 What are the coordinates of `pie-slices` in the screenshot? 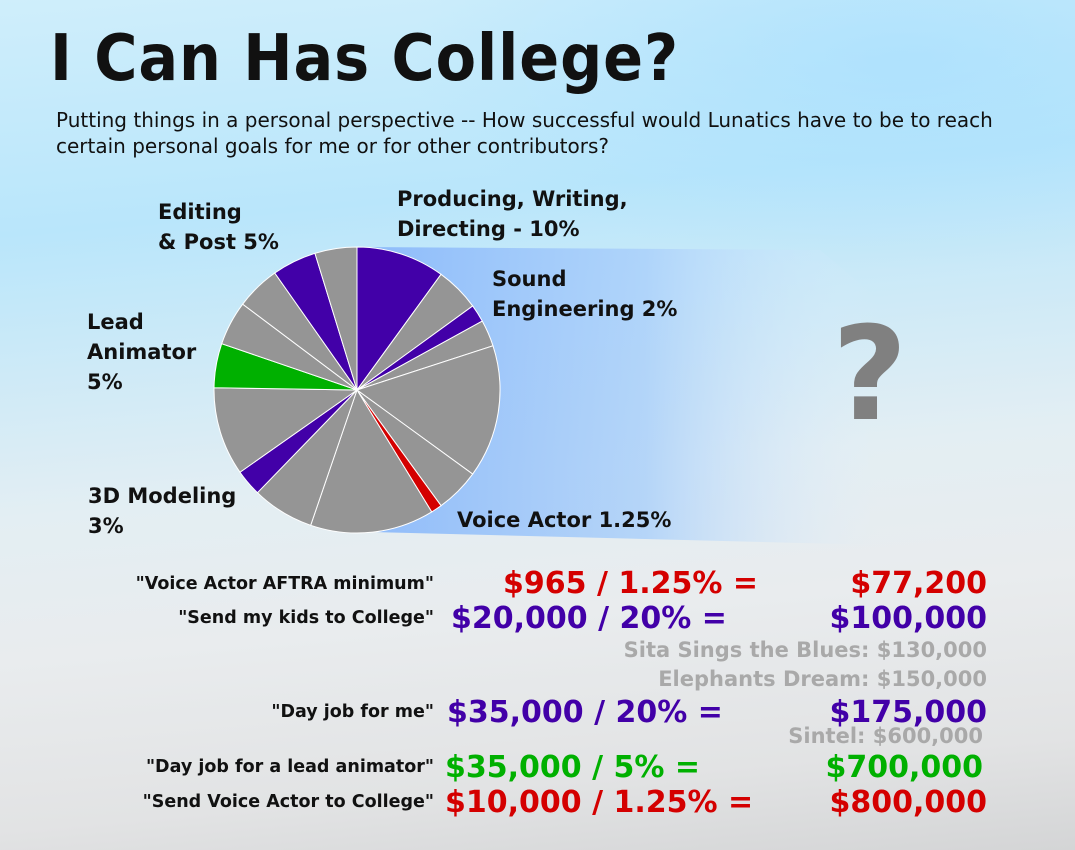 It's located at (357, 390).